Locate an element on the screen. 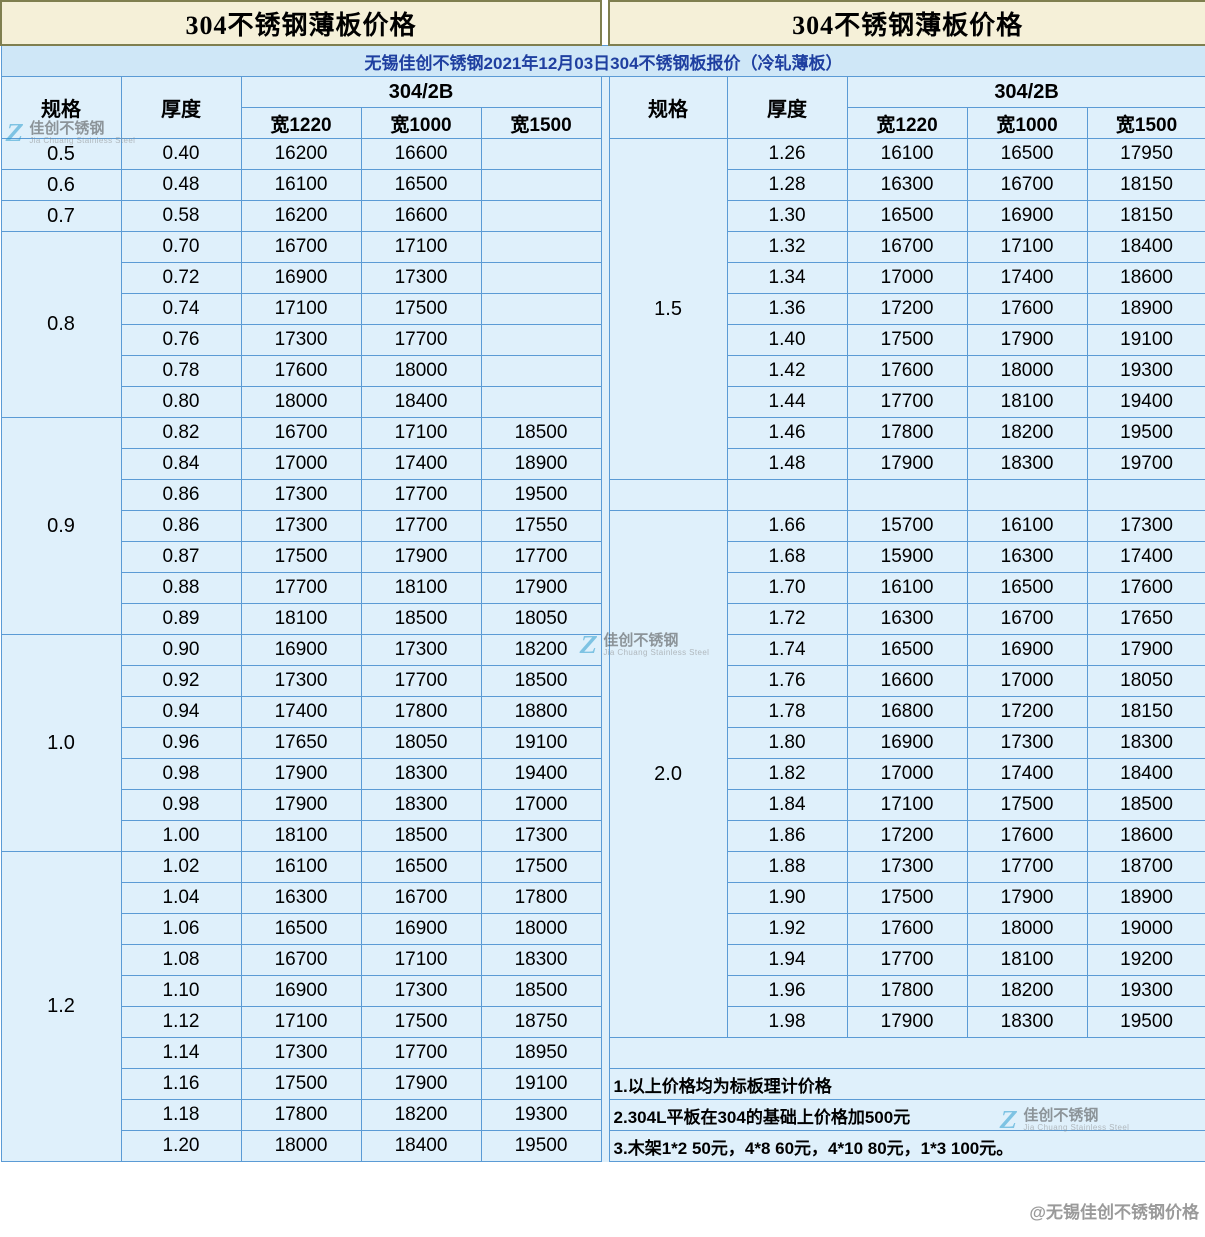 The image size is (1205, 1237). price-1220-cell: 16100 is located at coordinates (301, 185).